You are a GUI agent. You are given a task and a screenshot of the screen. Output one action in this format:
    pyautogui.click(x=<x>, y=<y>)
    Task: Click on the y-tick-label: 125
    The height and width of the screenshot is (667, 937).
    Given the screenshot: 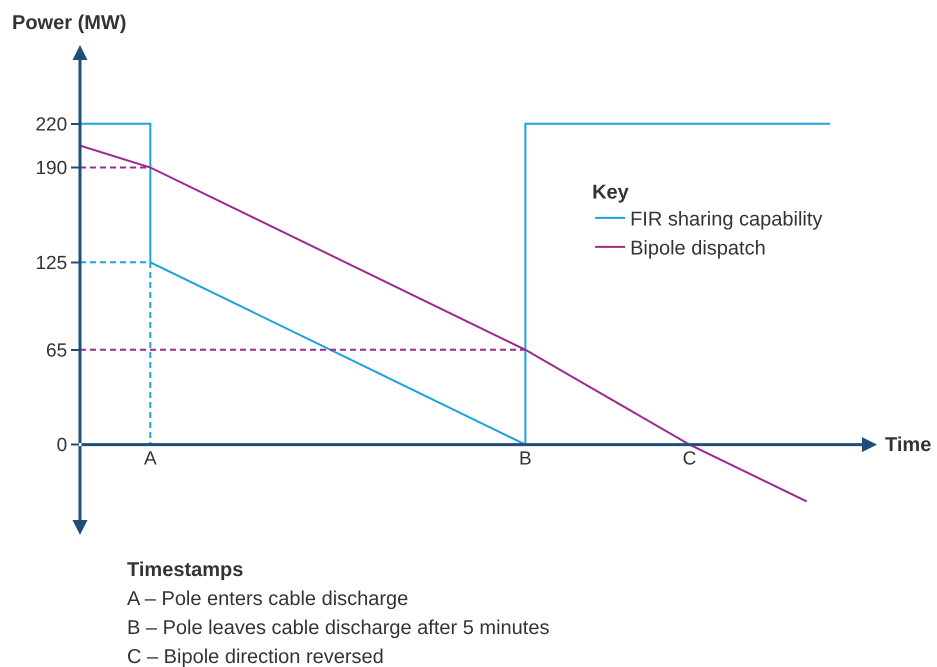 What is the action you would take?
    pyautogui.click(x=51, y=263)
    